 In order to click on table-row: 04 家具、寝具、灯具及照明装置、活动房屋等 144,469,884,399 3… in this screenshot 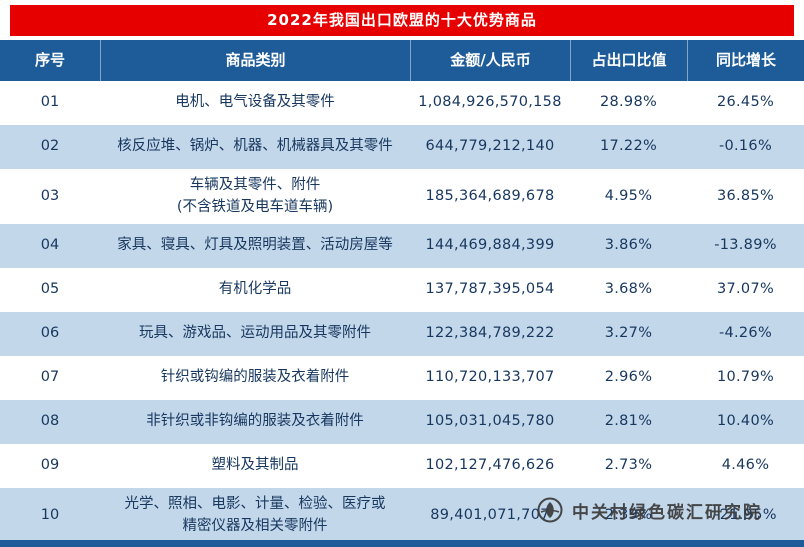, I will do `click(402, 246)`.